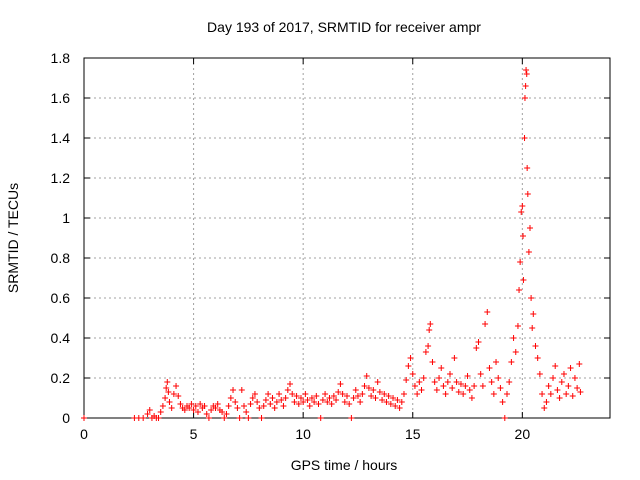  I want to click on y-tick-label: 0.4, so click(61, 338).